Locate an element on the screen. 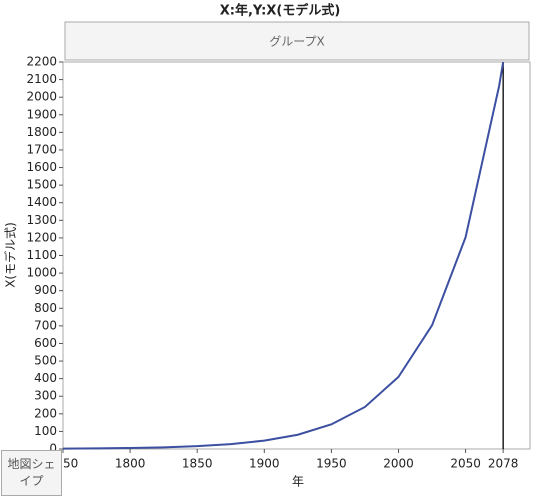 This screenshot has height=500, width=533. map-shape-box: 地図シェイプ is located at coordinates (31, 473).